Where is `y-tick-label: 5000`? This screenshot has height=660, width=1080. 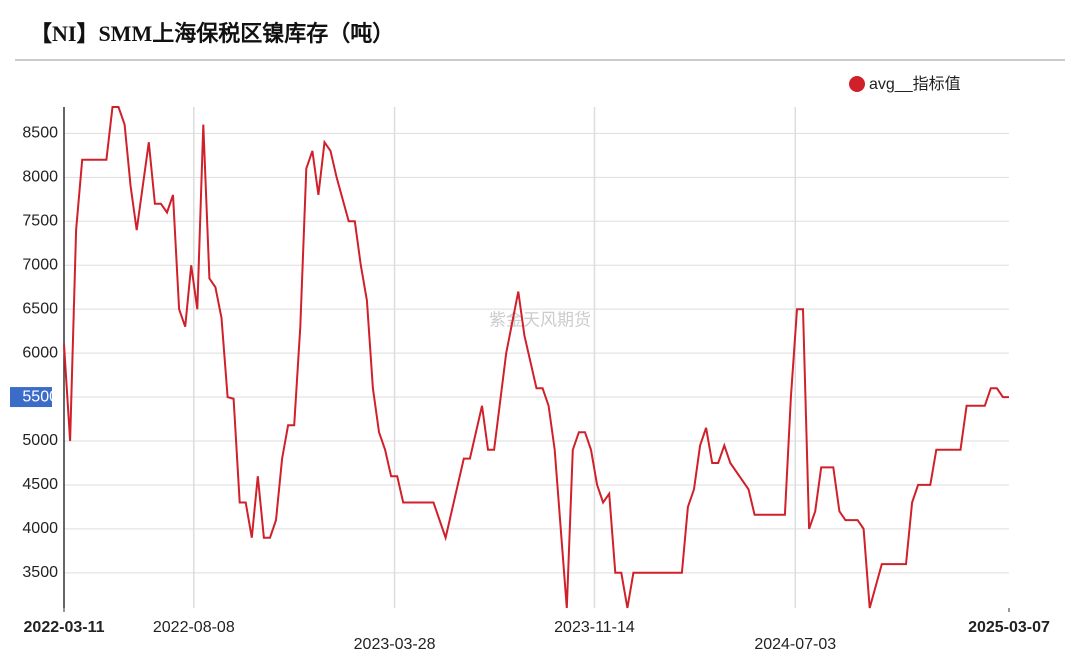
y-tick-label: 5000 is located at coordinates (40, 440).